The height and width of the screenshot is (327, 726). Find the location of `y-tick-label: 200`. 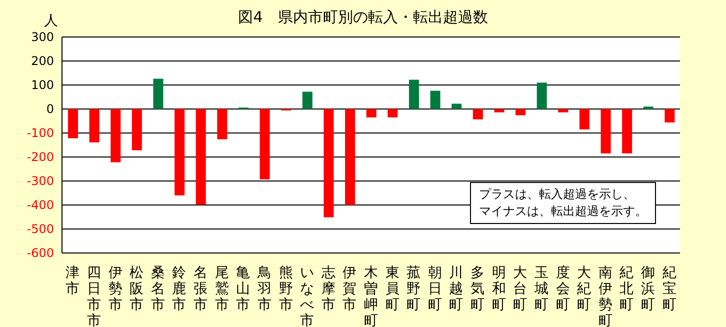

y-tick-label: 200 is located at coordinates (42, 61).